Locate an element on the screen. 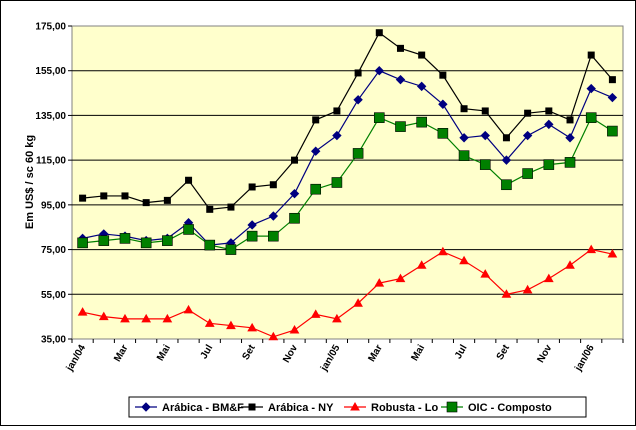 The image size is (636, 430). legend-item: Arábica - NY is located at coordinates (287, 408).